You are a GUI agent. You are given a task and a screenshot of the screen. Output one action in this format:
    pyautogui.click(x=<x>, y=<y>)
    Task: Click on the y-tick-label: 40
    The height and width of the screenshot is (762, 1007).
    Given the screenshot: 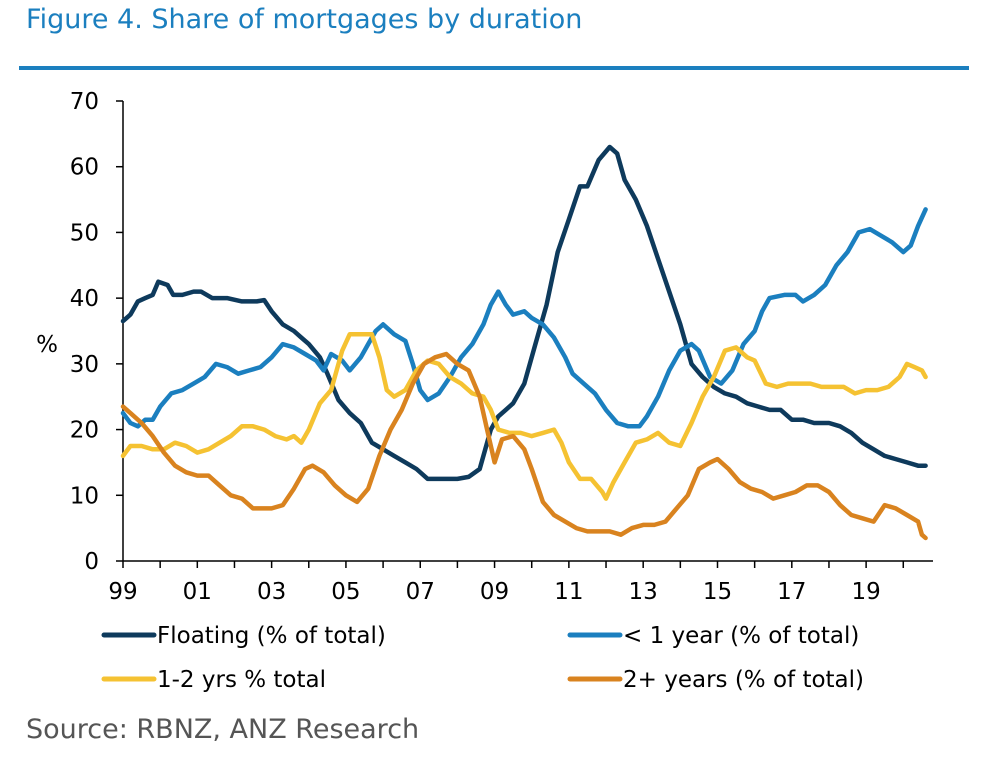 What is the action you would take?
    pyautogui.click(x=84, y=299)
    